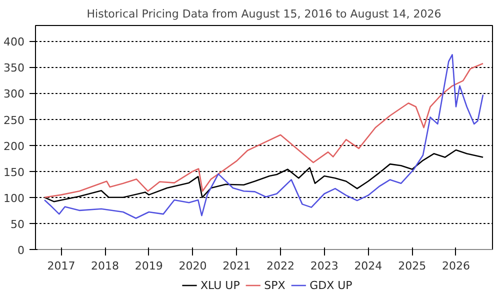 Image resolution: width=500 pixels, height=300 pixels. Describe the element at coordinates (280, 266) in the screenshot. I see `x-tick-label: 2022` at that location.